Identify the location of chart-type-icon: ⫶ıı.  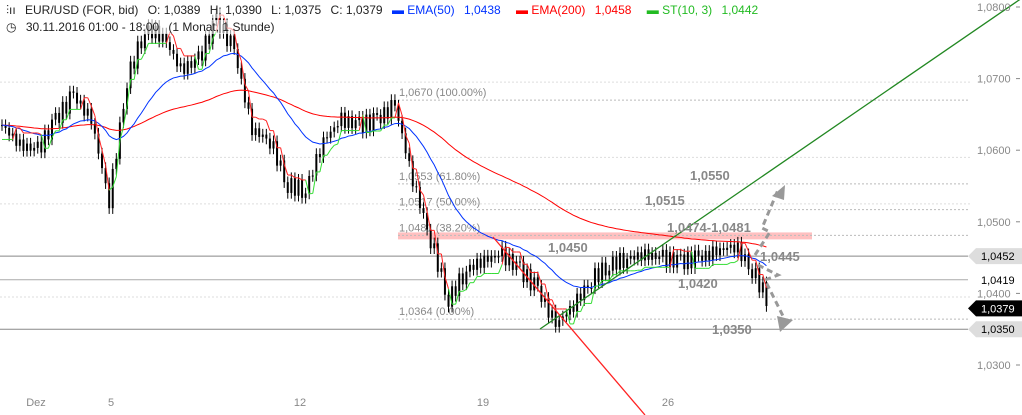
(11, 10).